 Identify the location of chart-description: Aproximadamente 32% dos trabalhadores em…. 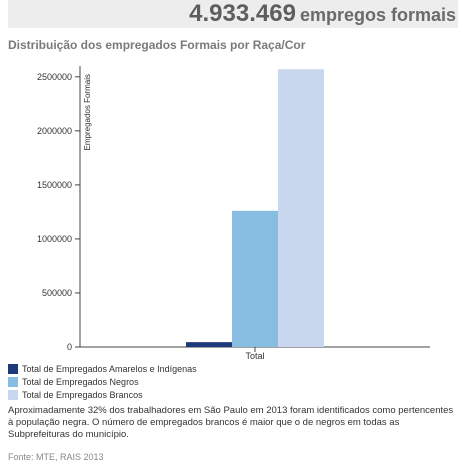
(231, 422).